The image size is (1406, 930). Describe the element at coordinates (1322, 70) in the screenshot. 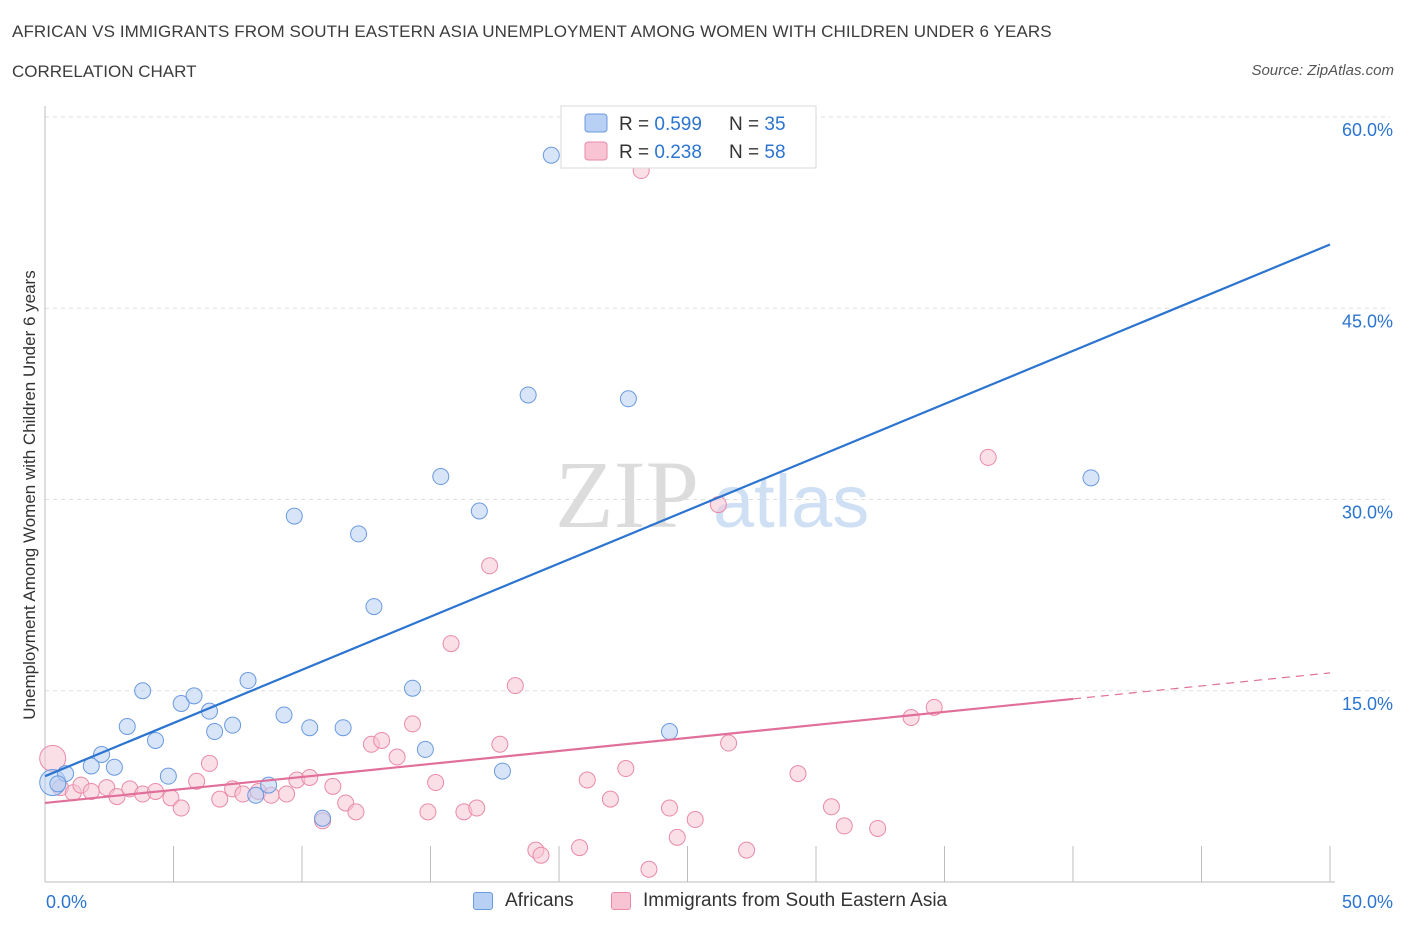

I see `source-credit: Source: ZipAtlas.com` at that location.